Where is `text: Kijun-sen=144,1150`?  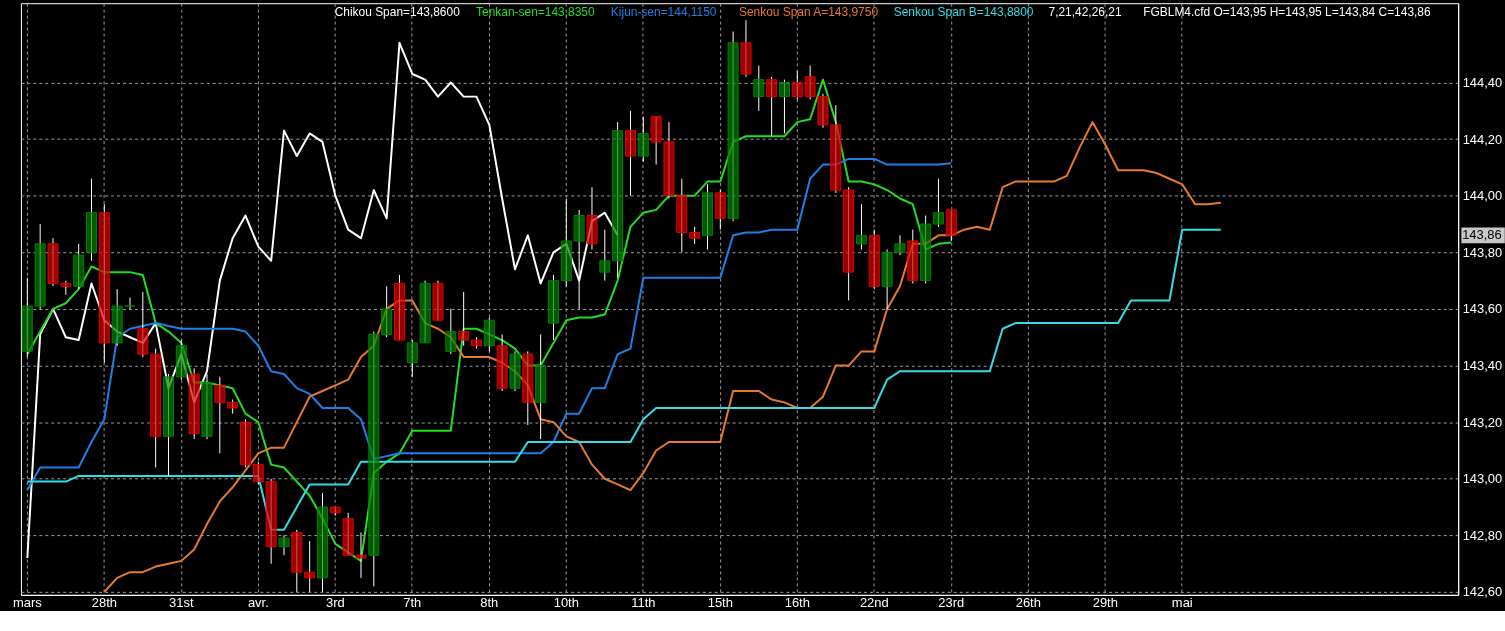 text: Kijun-sen=144,1150 is located at coordinates (663, 12).